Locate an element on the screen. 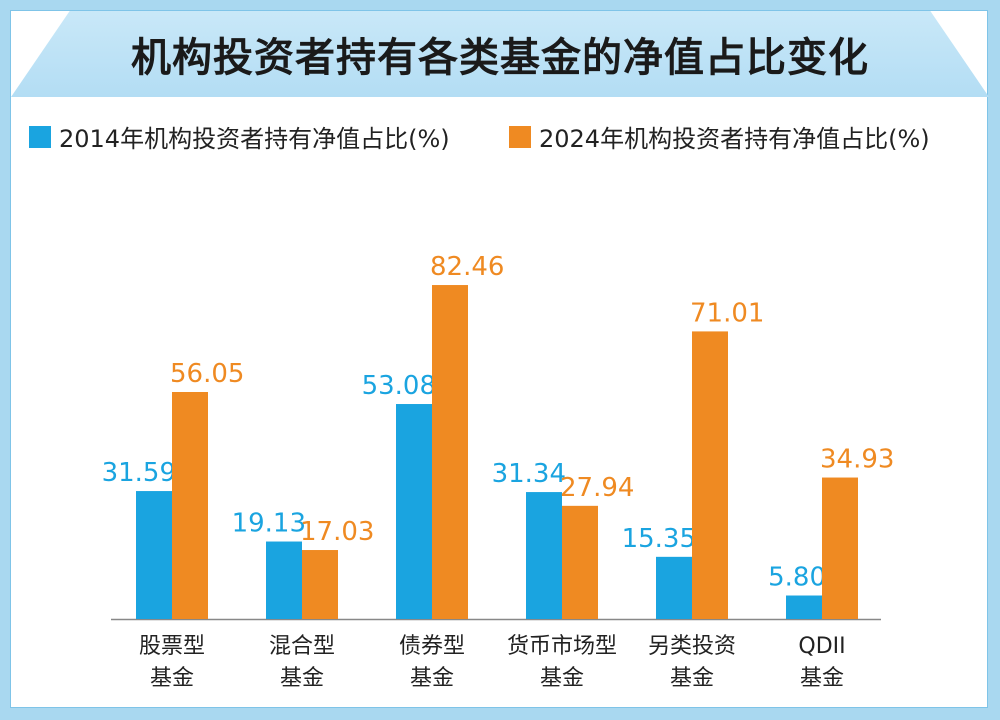 This screenshot has height=720, width=1000. legend-label-2014: 2014年机构投资者持有净值占比(%) is located at coordinates (254, 139).